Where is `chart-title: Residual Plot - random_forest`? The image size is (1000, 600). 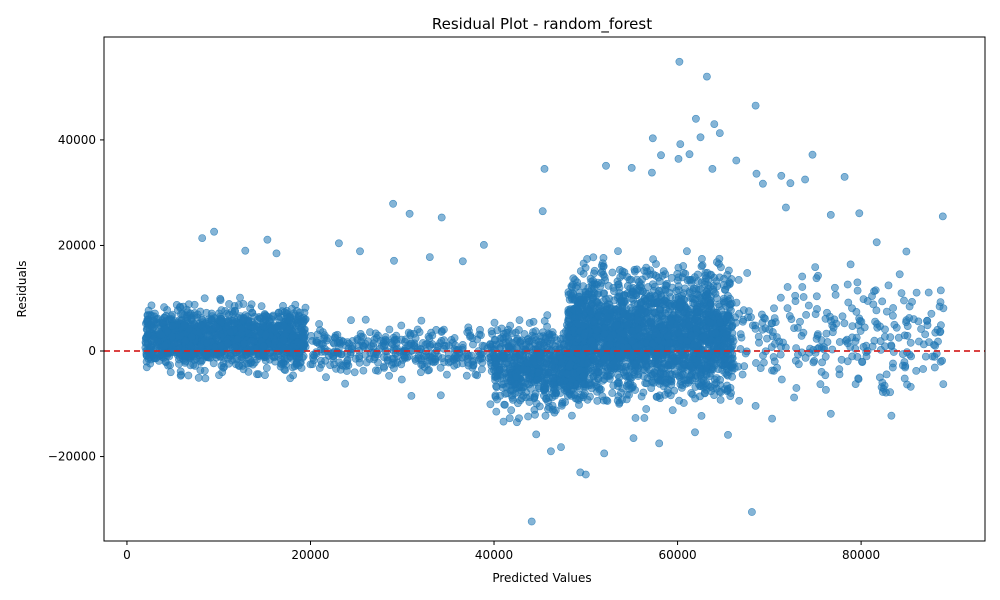
chart-title: Residual Plot - random_forest is located at coordinates (542, 24).